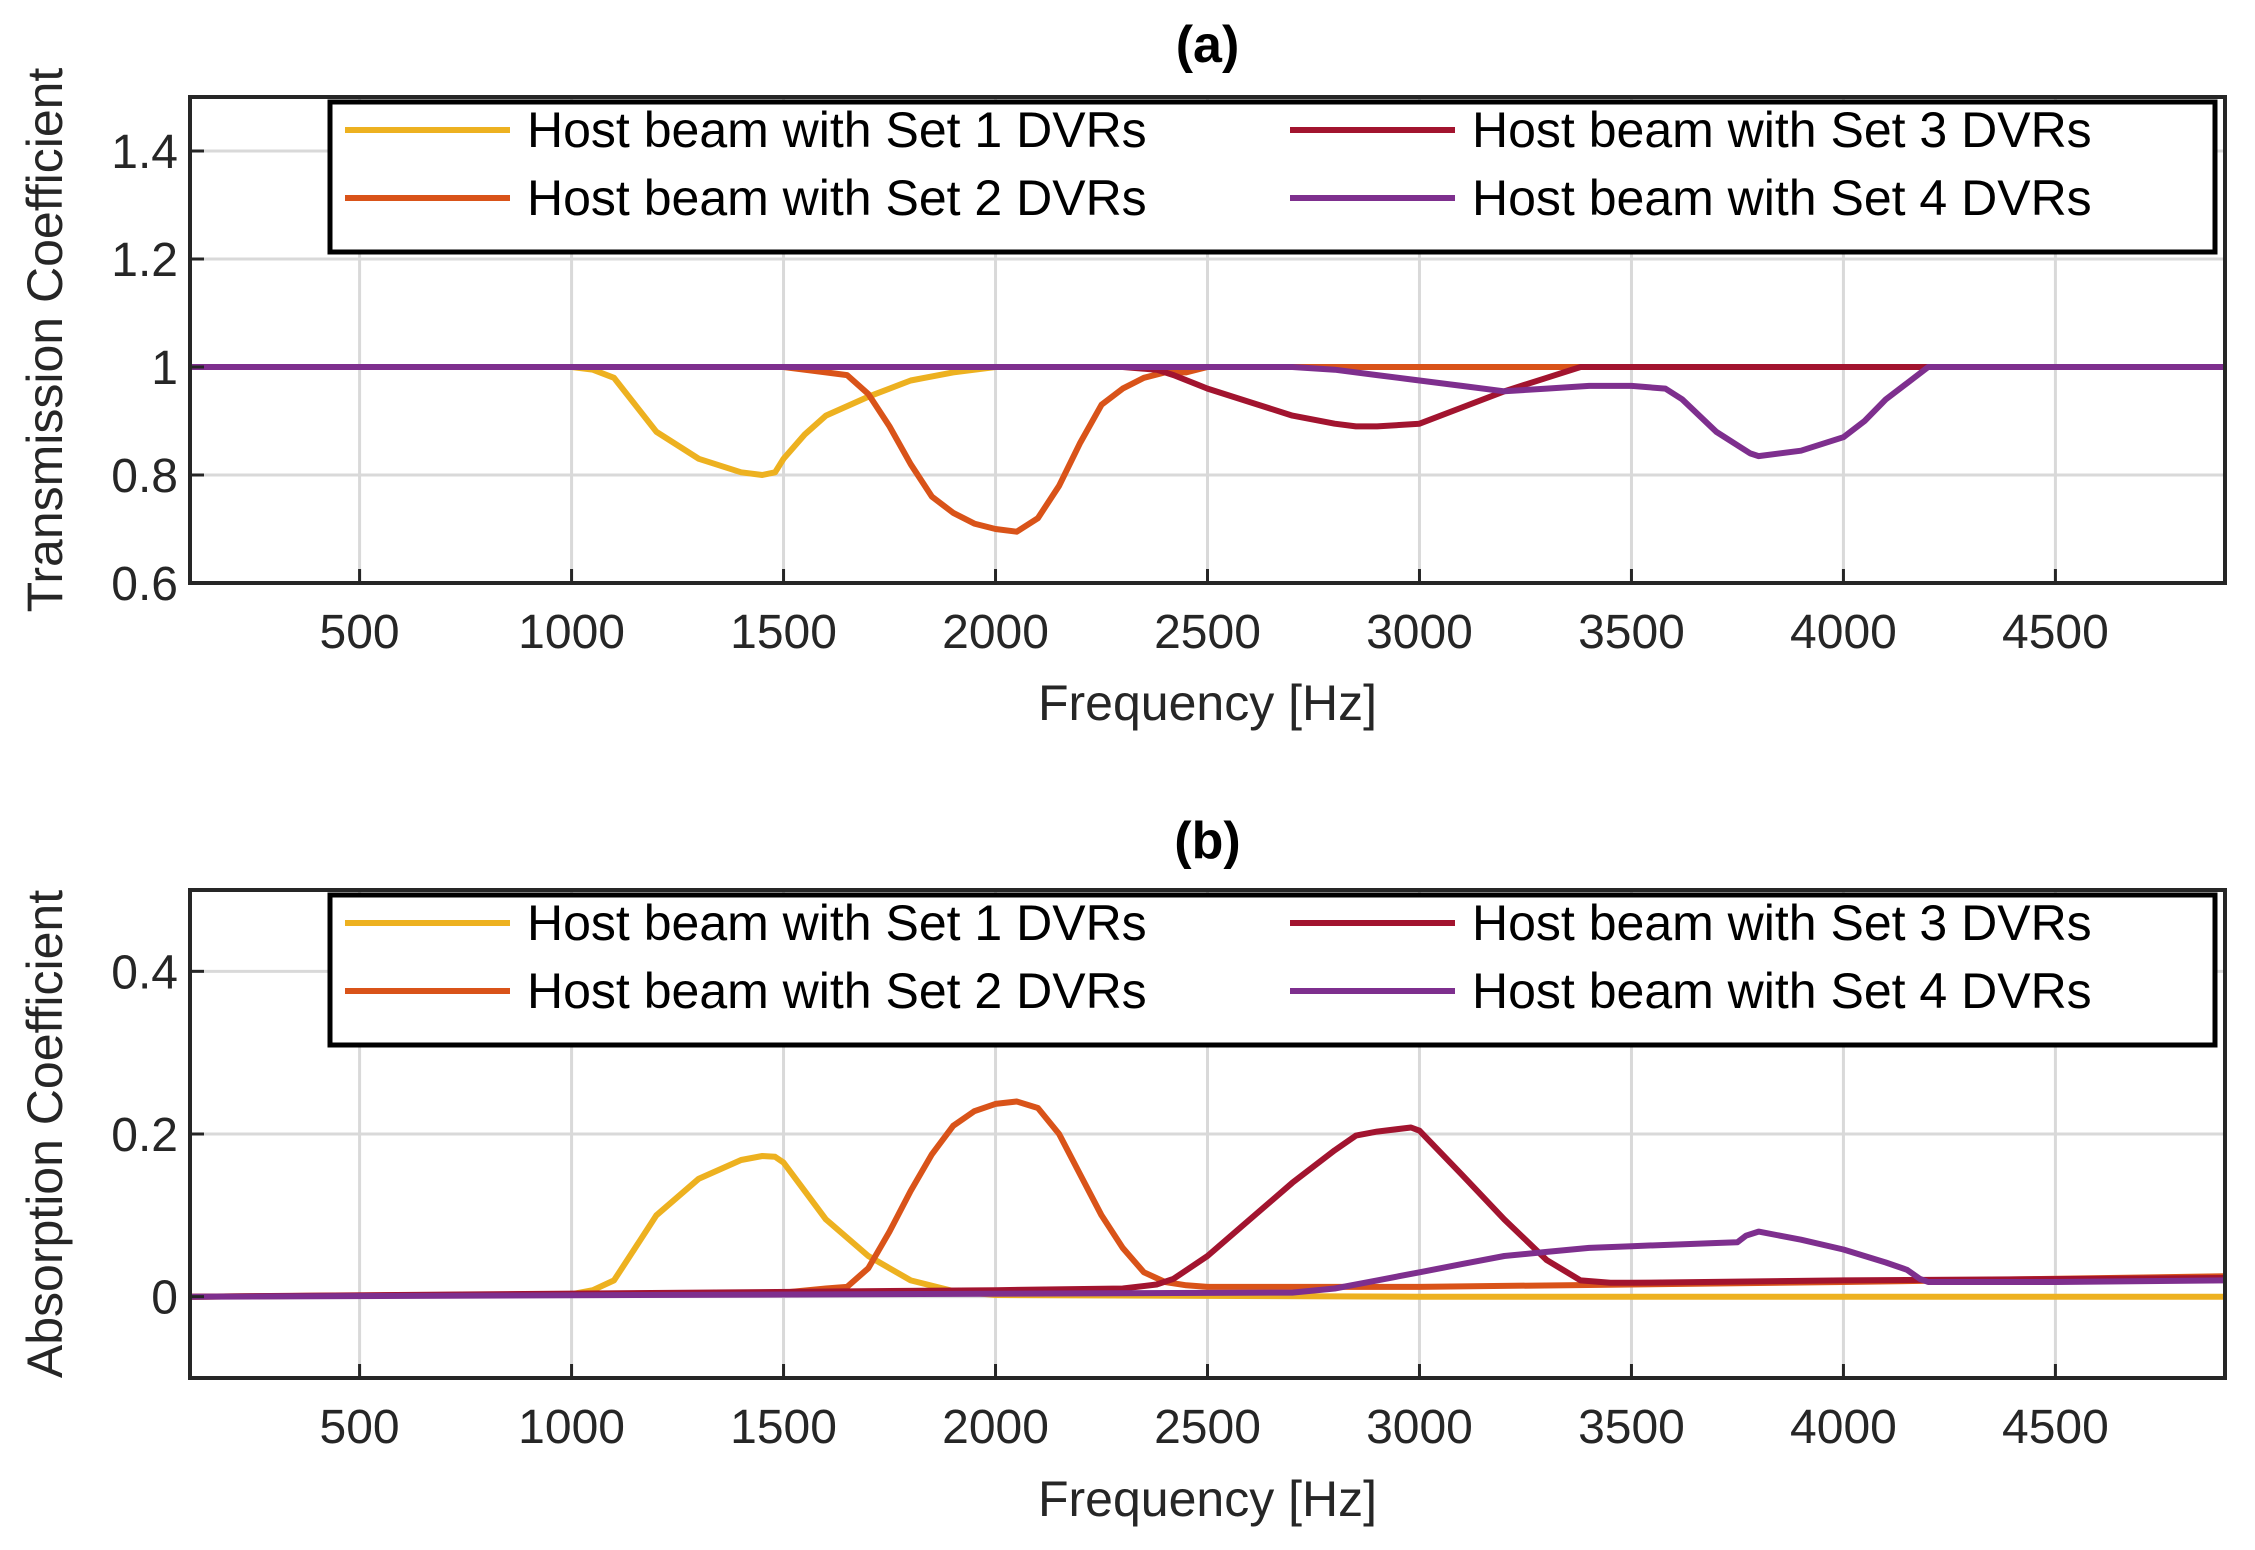  I want to click on y-tick-label: 0.4, so click(144, 972).